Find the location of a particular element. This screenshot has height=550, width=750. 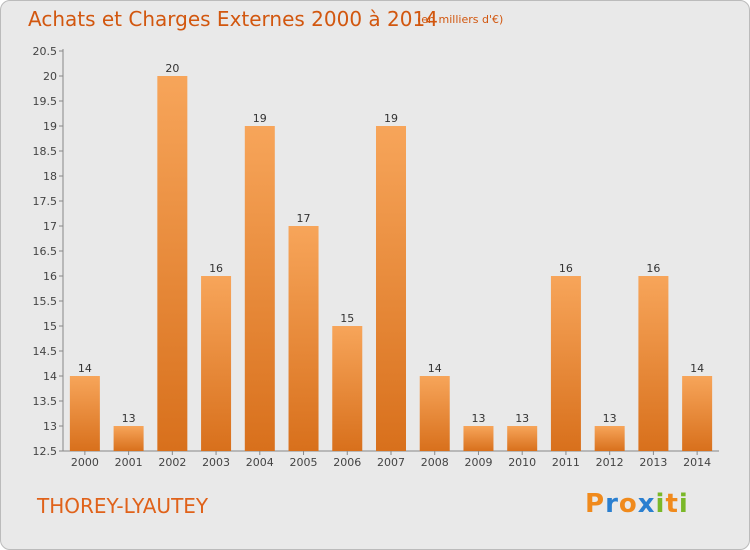

y-tick-label: 18 is located at coordinates (50, 176).